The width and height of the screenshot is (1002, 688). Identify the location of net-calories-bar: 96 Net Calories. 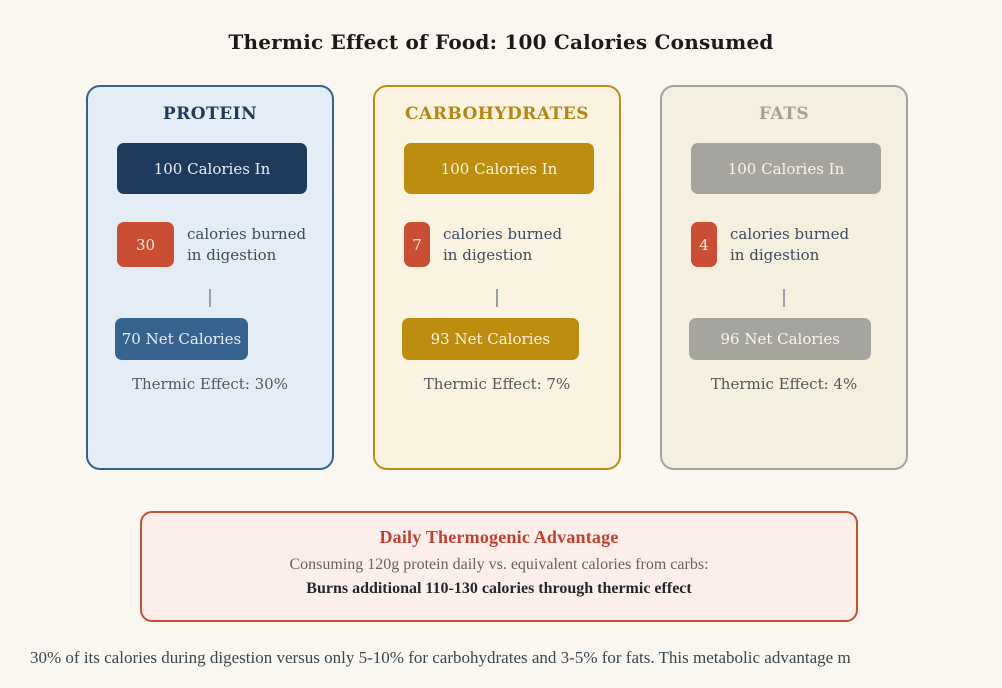
(780, 339).